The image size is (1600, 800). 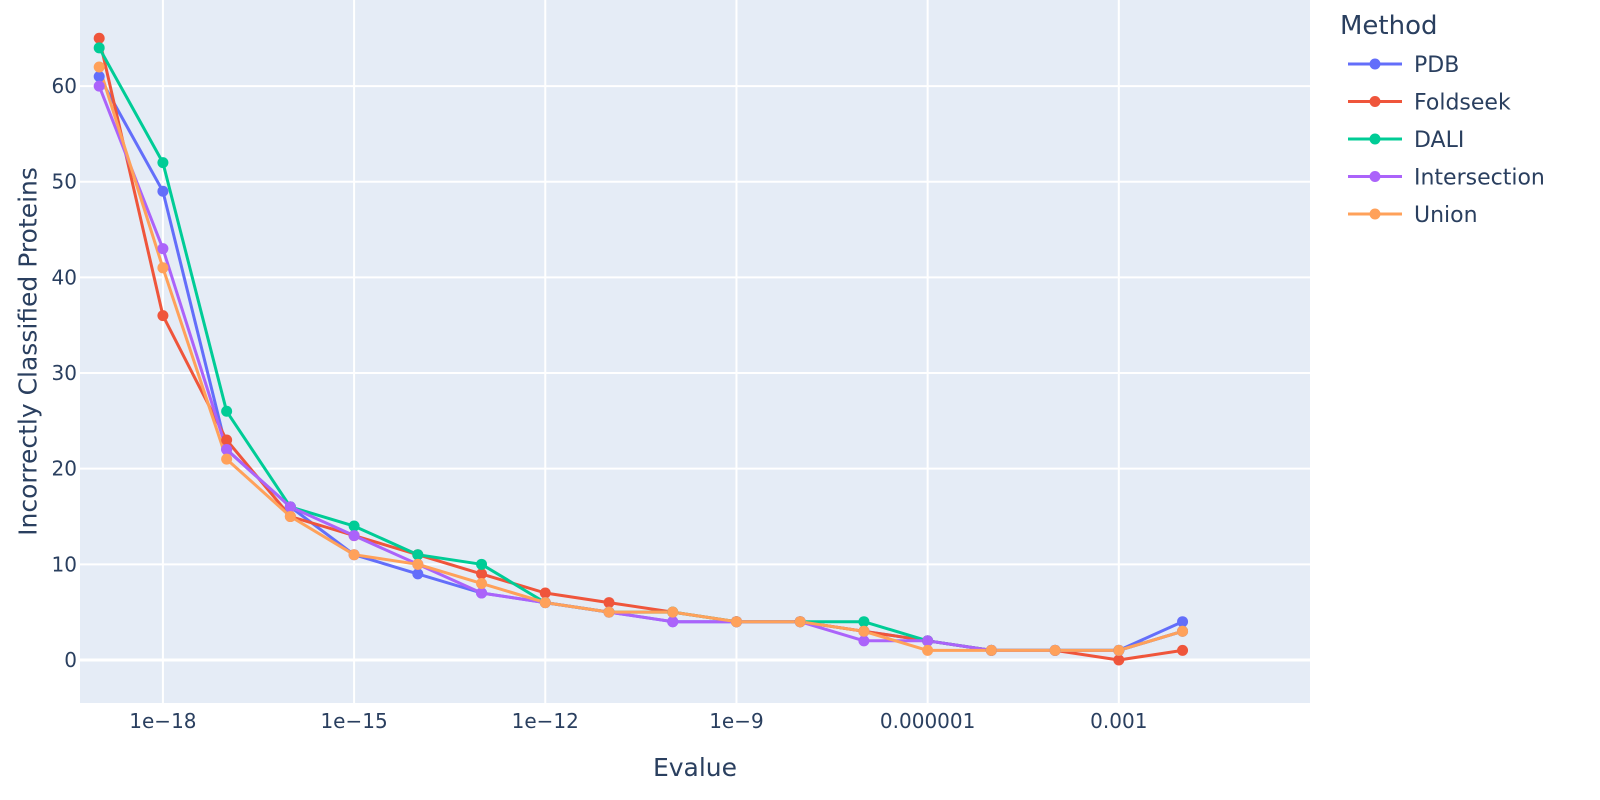 I want to click on y-tick-label: 40, so click(x=64, y=277).